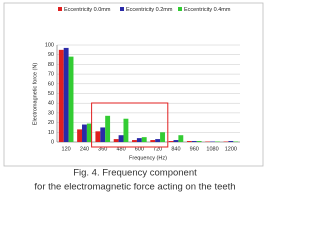 The image size is (320, 240). Describe the element at coordinates (148, 158) in the screenshot. I see `x-axis-label: Frequency (Hz)` at that location.